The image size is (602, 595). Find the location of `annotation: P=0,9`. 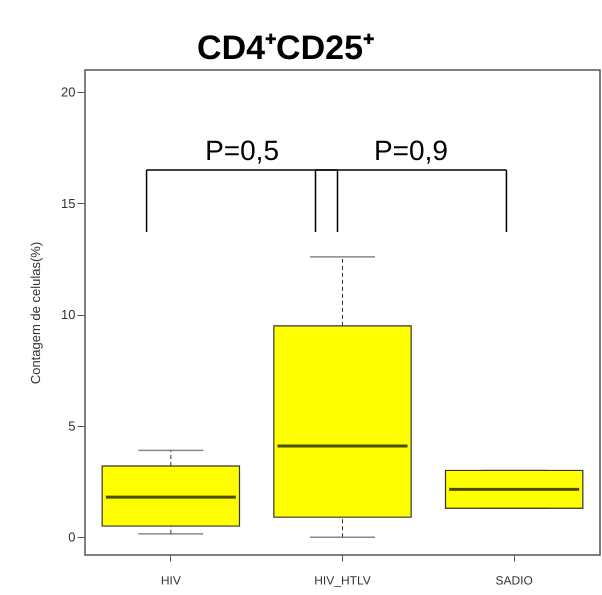

annotation: P=0,9 is located at coordinates (411, 150).